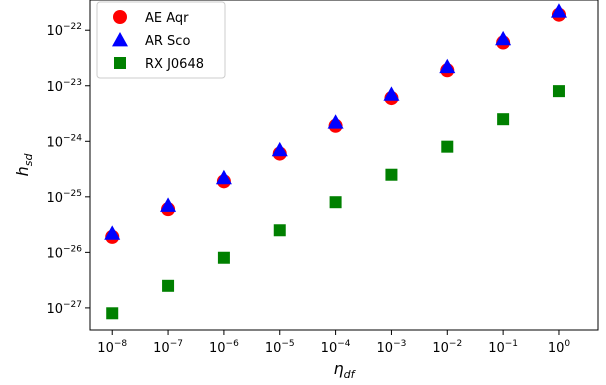 The width and height of the screenshot is (606, 385). I want to click on y-tick-label: 10−22, so click(64, 30).